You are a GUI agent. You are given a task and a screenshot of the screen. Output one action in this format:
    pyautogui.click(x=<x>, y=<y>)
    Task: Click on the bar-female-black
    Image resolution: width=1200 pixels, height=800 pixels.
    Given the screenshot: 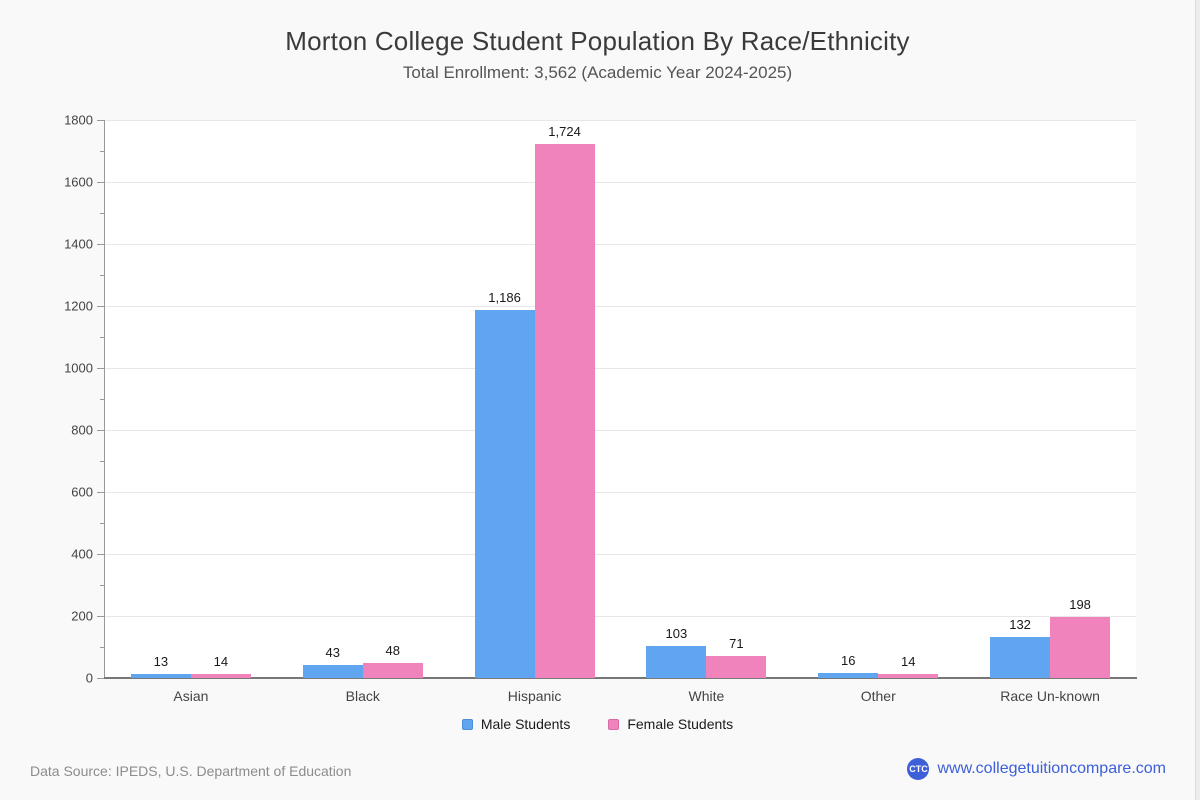 What is the action you would take?
    pyautogui.click(x=392, y=670)
    